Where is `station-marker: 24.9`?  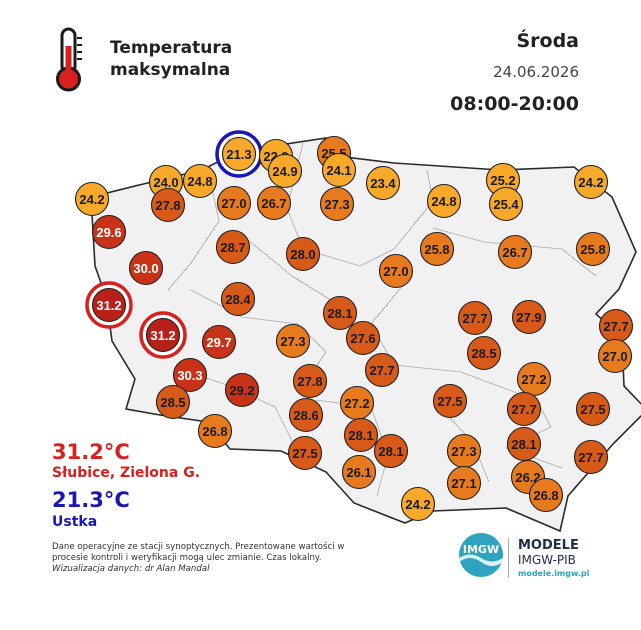
station-marker: 24.9 is located at coordinates (285, 171).